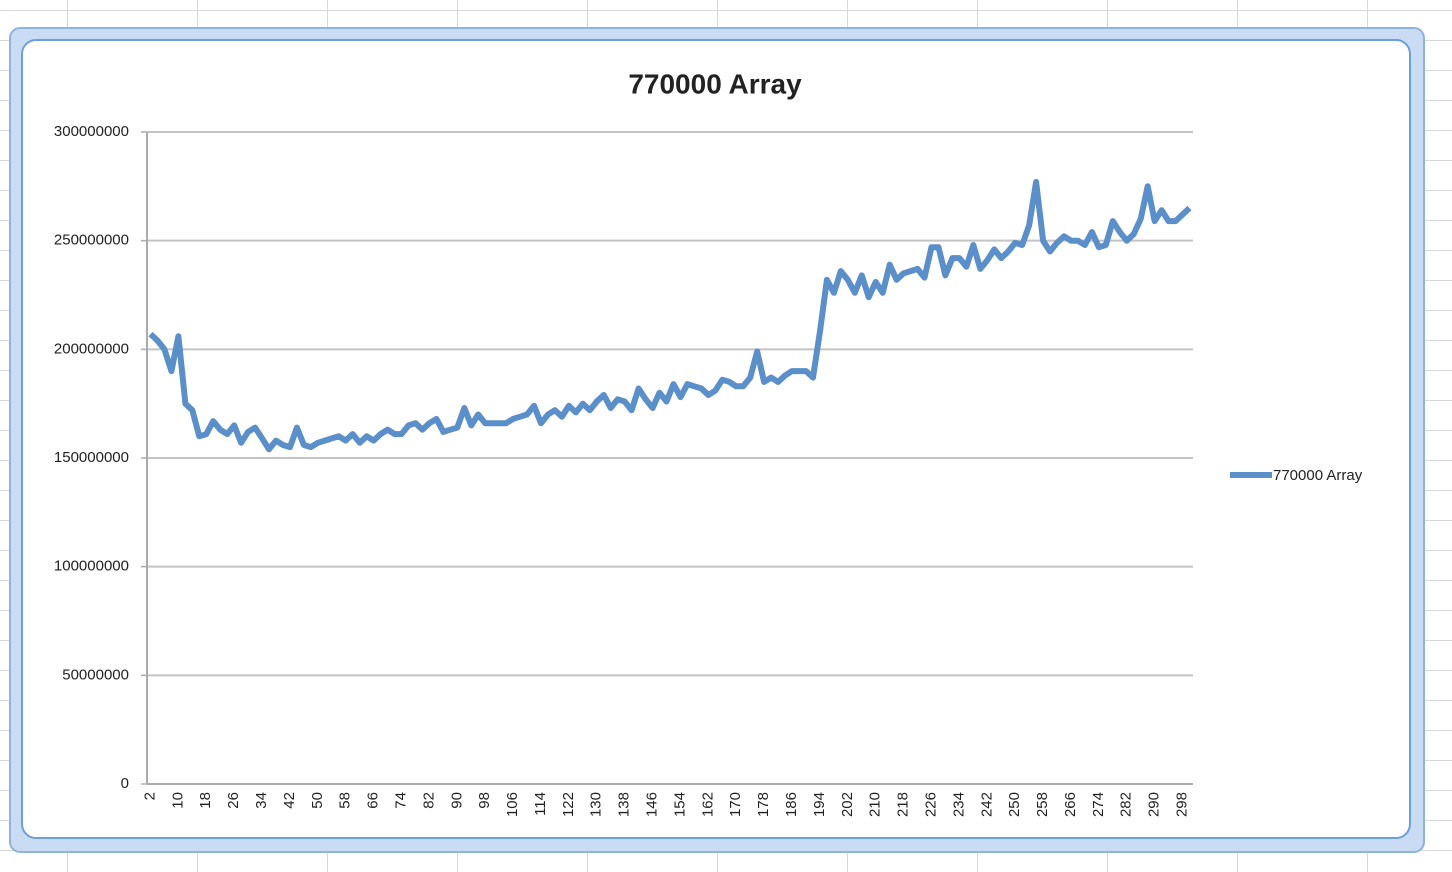  I want to click on x-tick-label: 10, so click(177, 800).